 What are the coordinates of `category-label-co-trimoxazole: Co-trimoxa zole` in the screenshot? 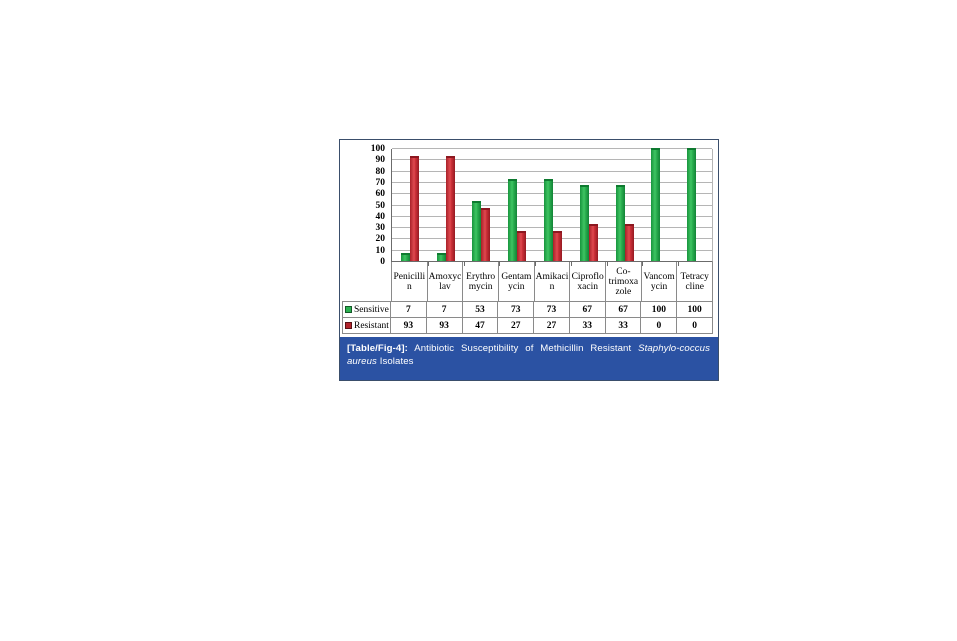 It's located at (624, 281).